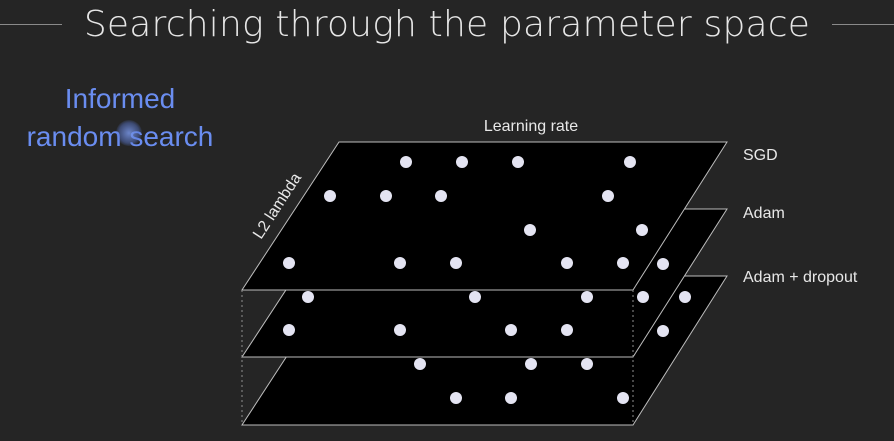 Image resolution: width=894 pixels, height=441 pixels. I want to click on slide-title-text: Searching through the parameter space, so click(447, 24).